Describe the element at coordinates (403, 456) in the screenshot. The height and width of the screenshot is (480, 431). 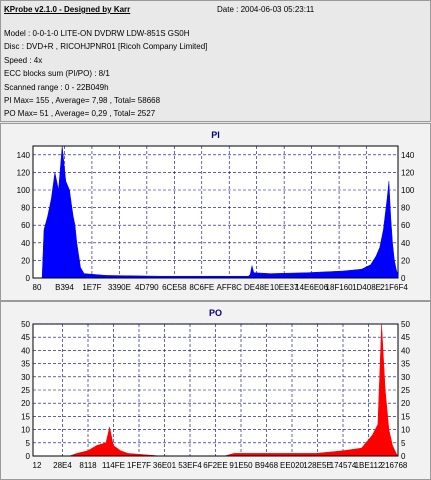
I see `po-ytick-right: 0` at that location.